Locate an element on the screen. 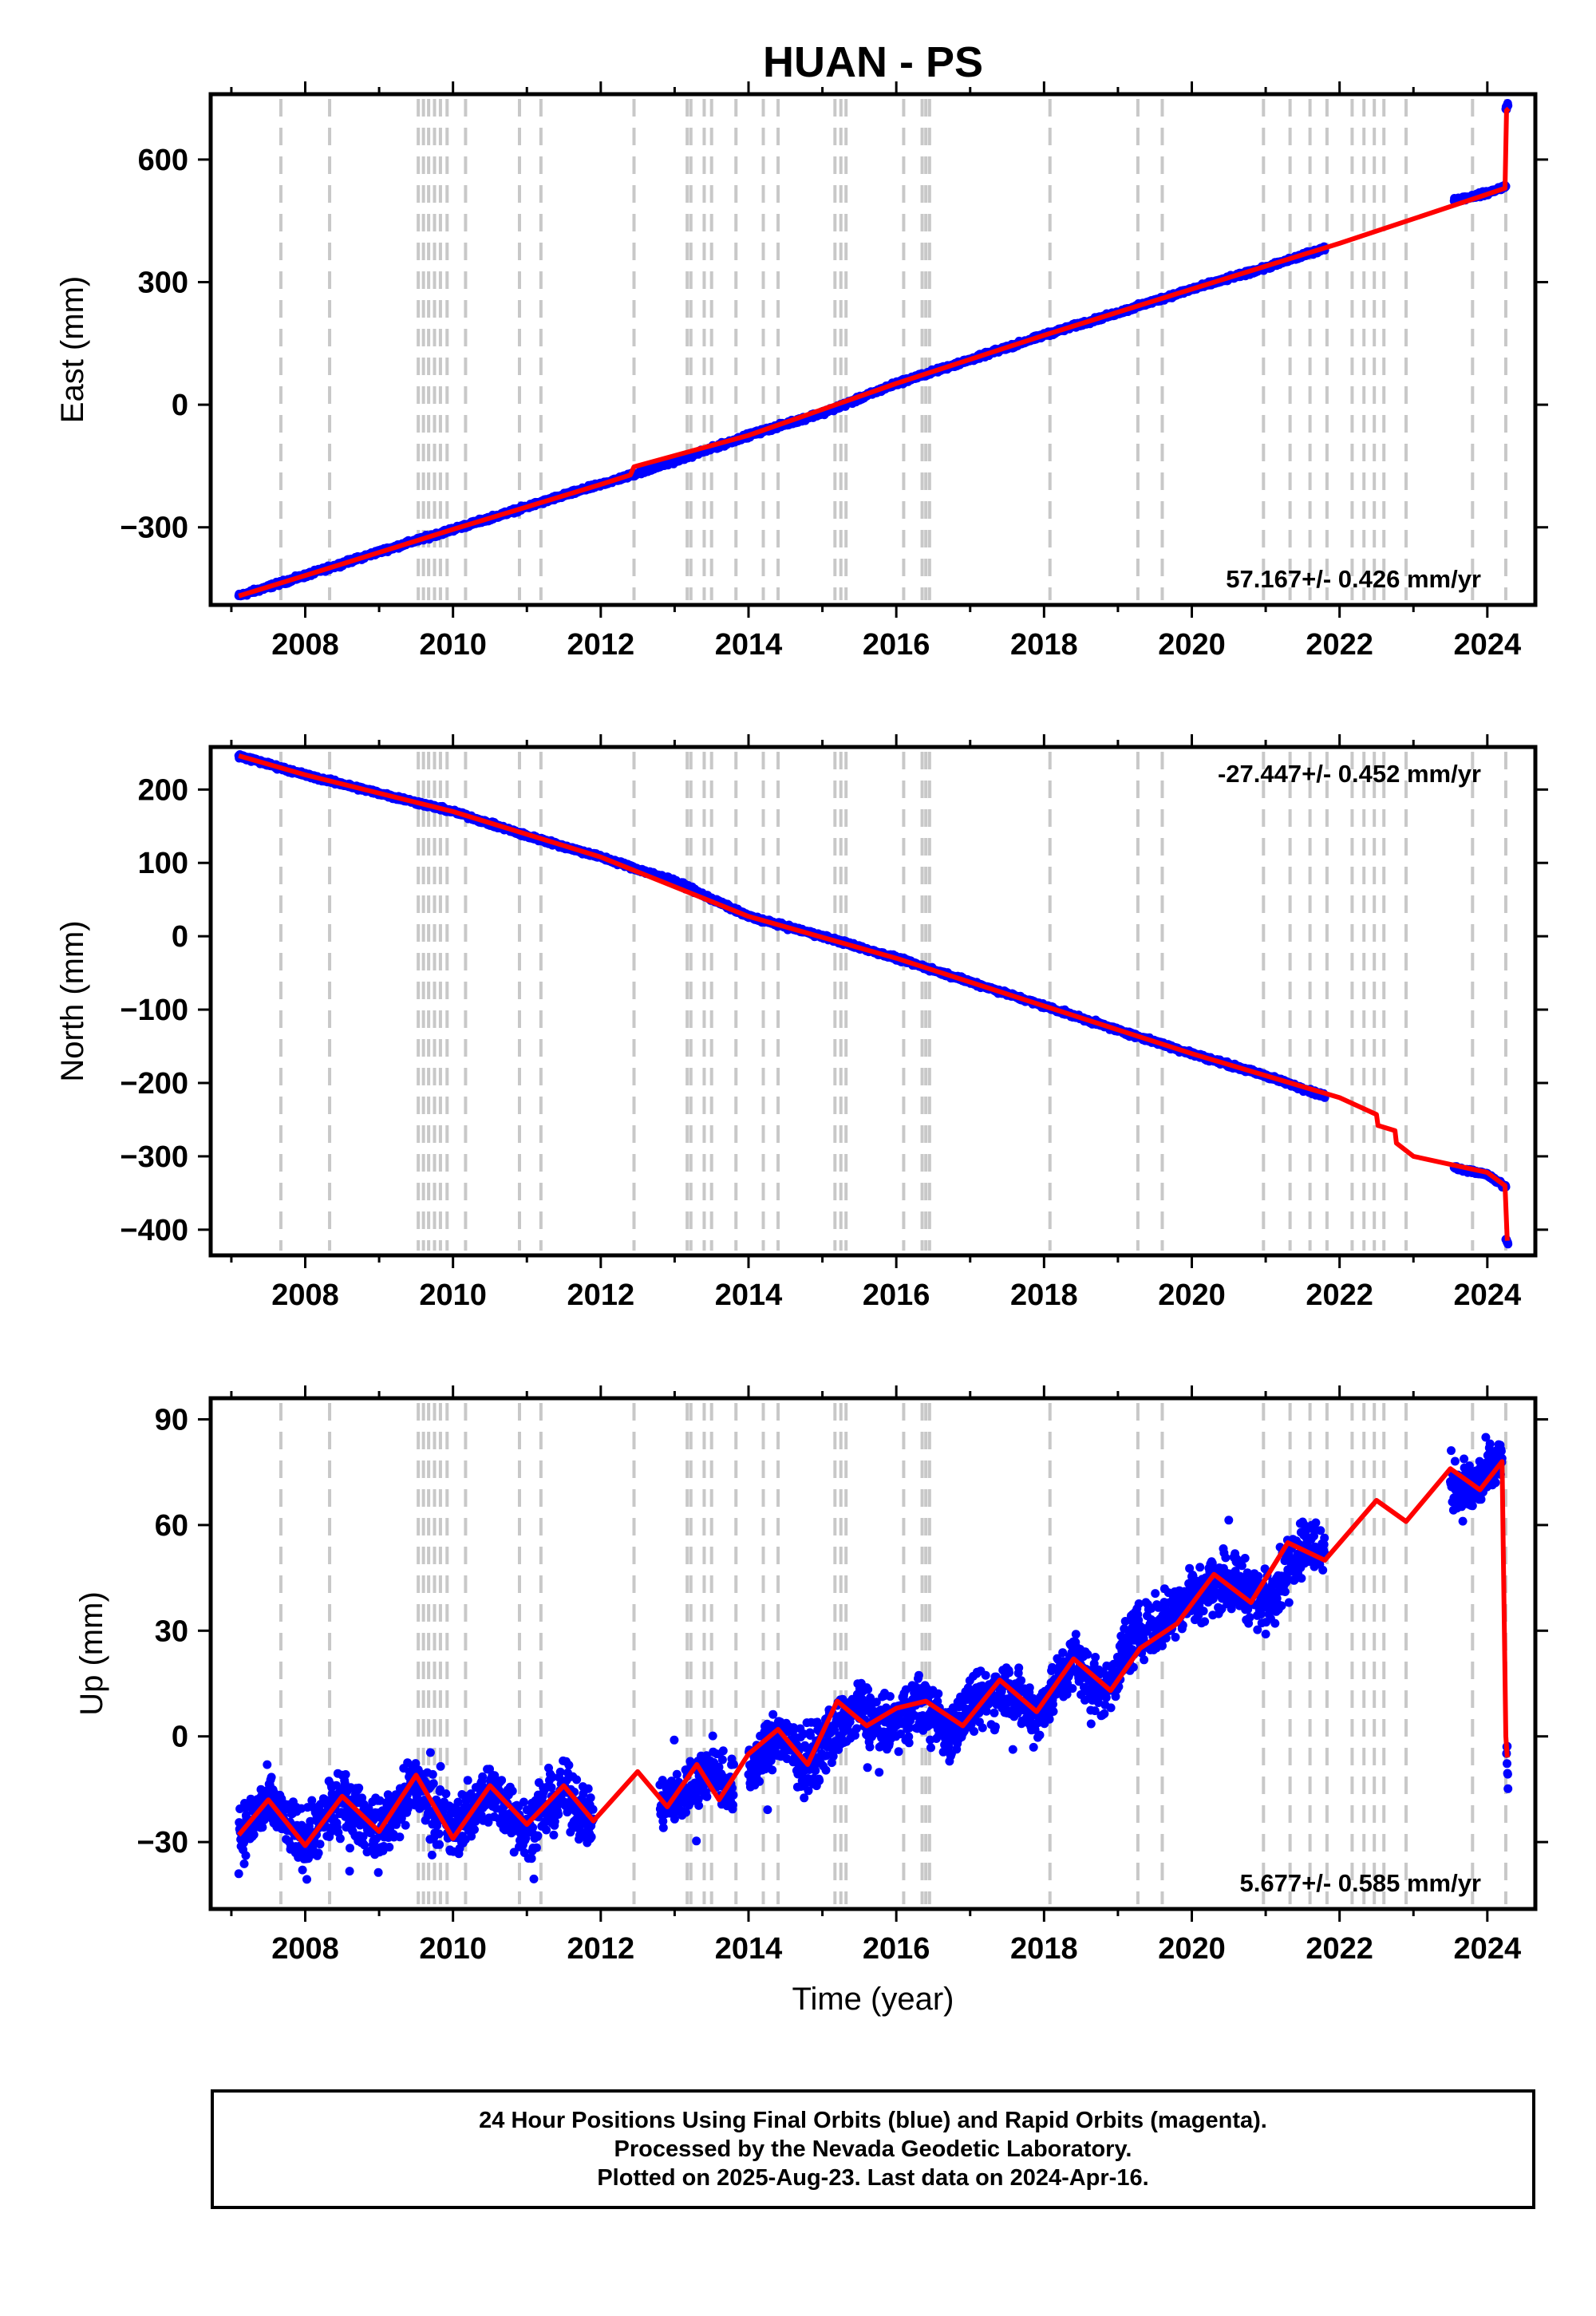 The width and height of the screenshot is (1596, 2316). x-tick-label: 2022 is located at coordinates (1339, 645).